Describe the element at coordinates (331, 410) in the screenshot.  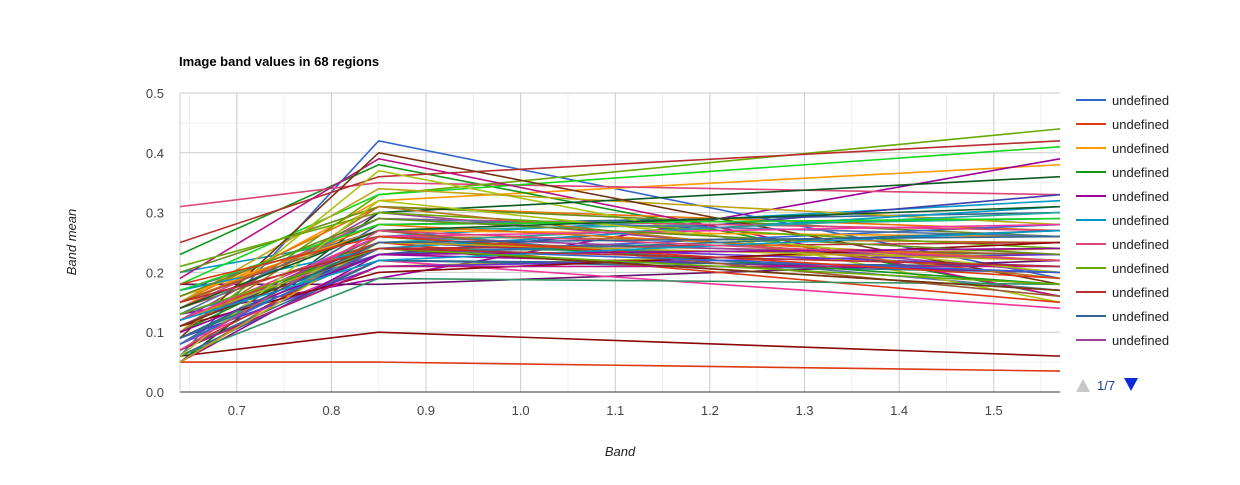
I see `x-tick-label: 0.8` at that location.